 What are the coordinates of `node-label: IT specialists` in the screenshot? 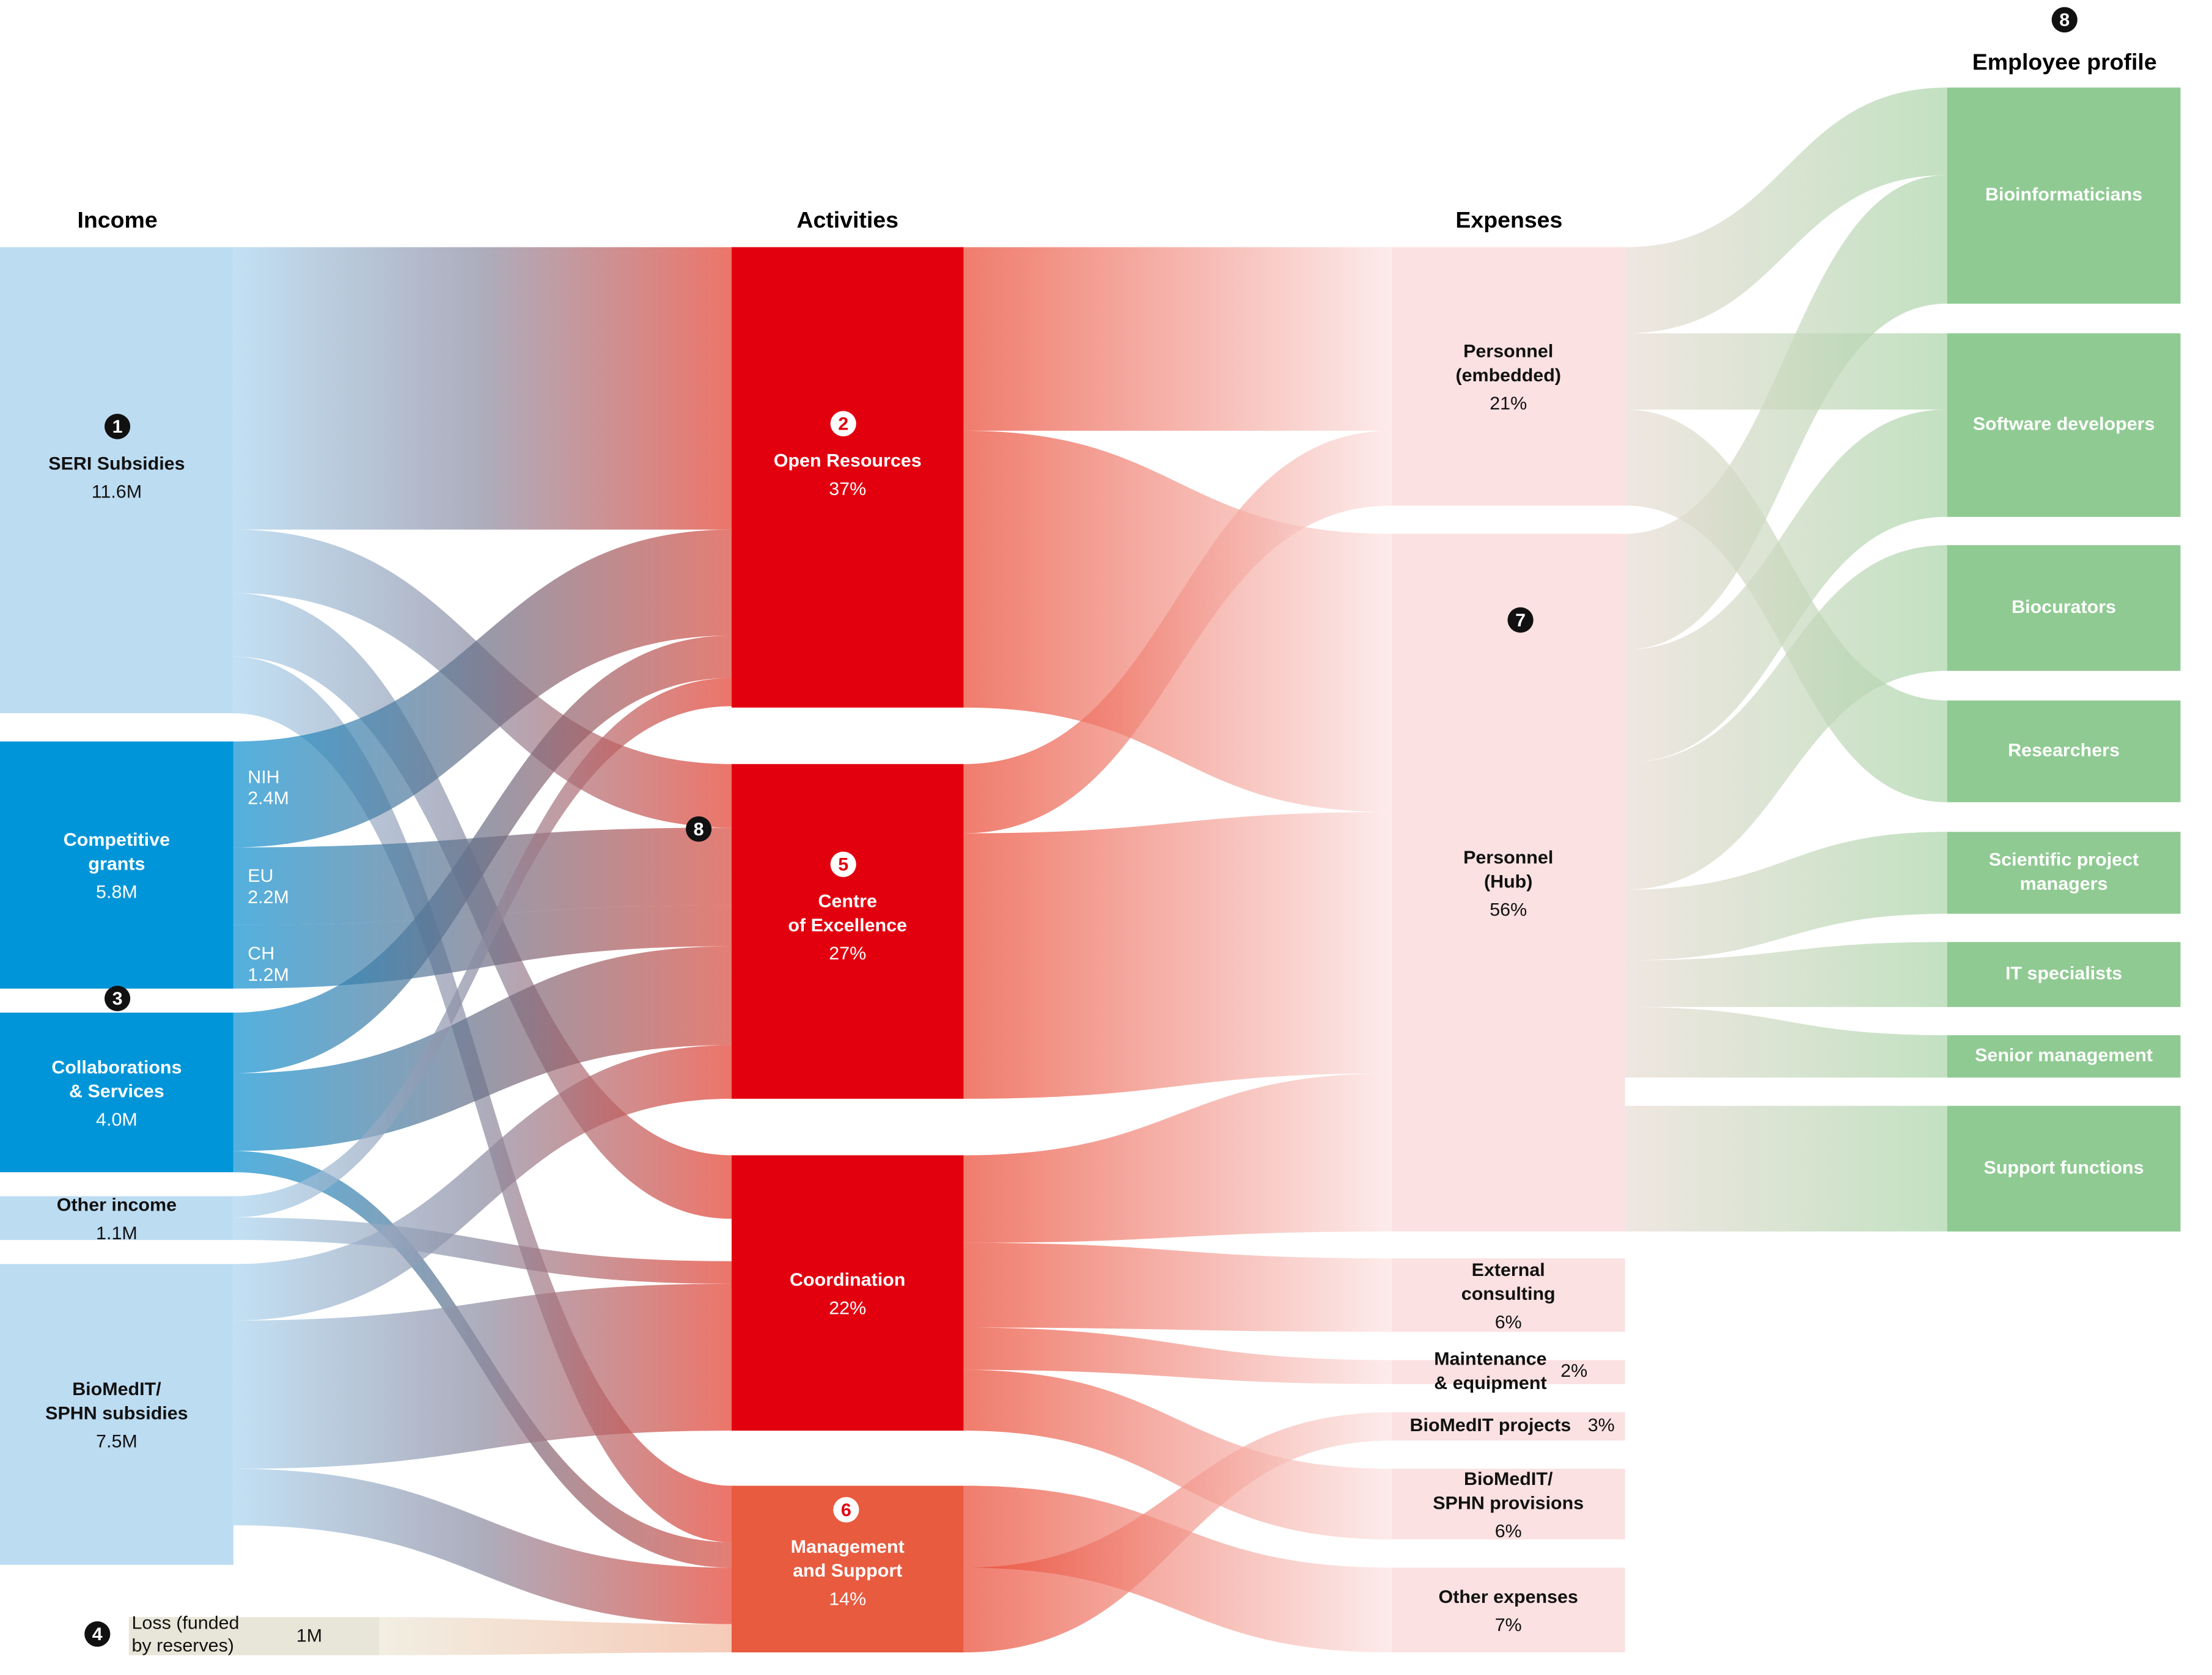 It's located at (2063, 974).